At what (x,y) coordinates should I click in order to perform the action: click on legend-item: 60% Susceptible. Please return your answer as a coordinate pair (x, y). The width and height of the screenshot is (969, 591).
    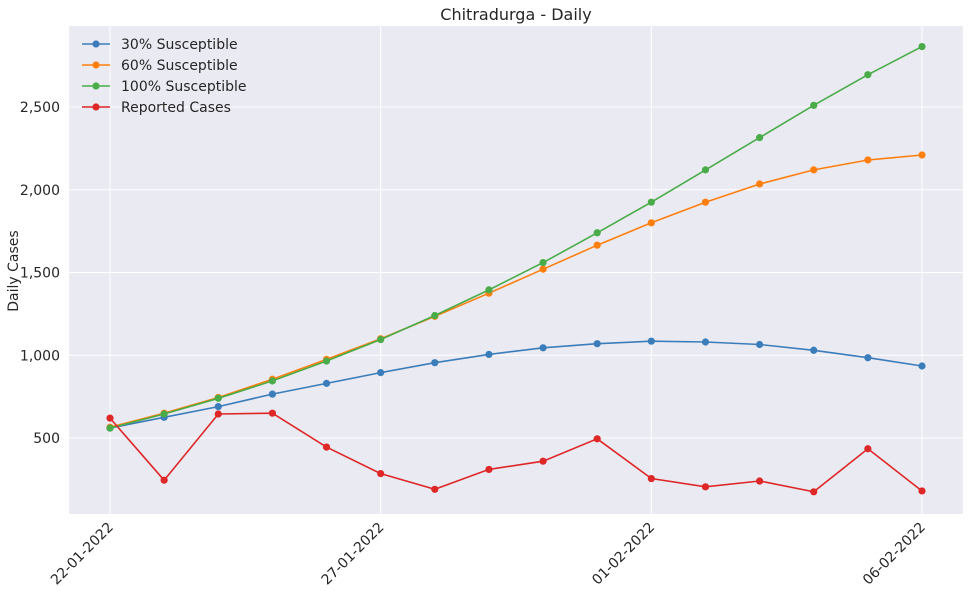
    Looking at the image, I should click on (160, 66).